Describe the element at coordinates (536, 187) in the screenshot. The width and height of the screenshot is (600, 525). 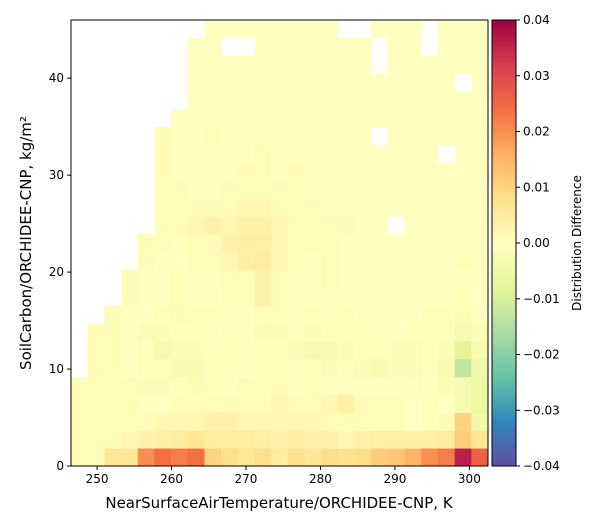
I see `colorbar-tick-label: 0.01` at that location.